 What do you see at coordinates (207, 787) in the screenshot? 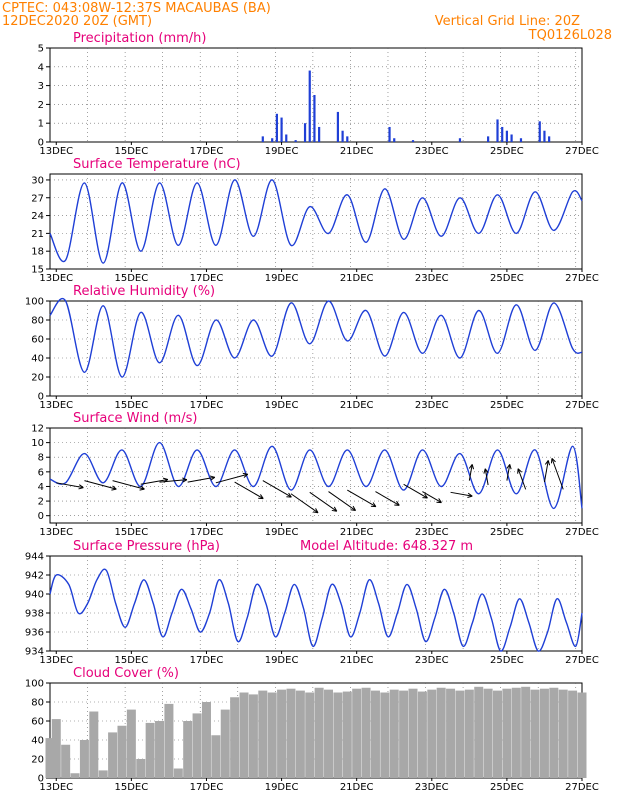
I see `cloud-xtick-label: 17DEC` at bounding box center [207, 787].